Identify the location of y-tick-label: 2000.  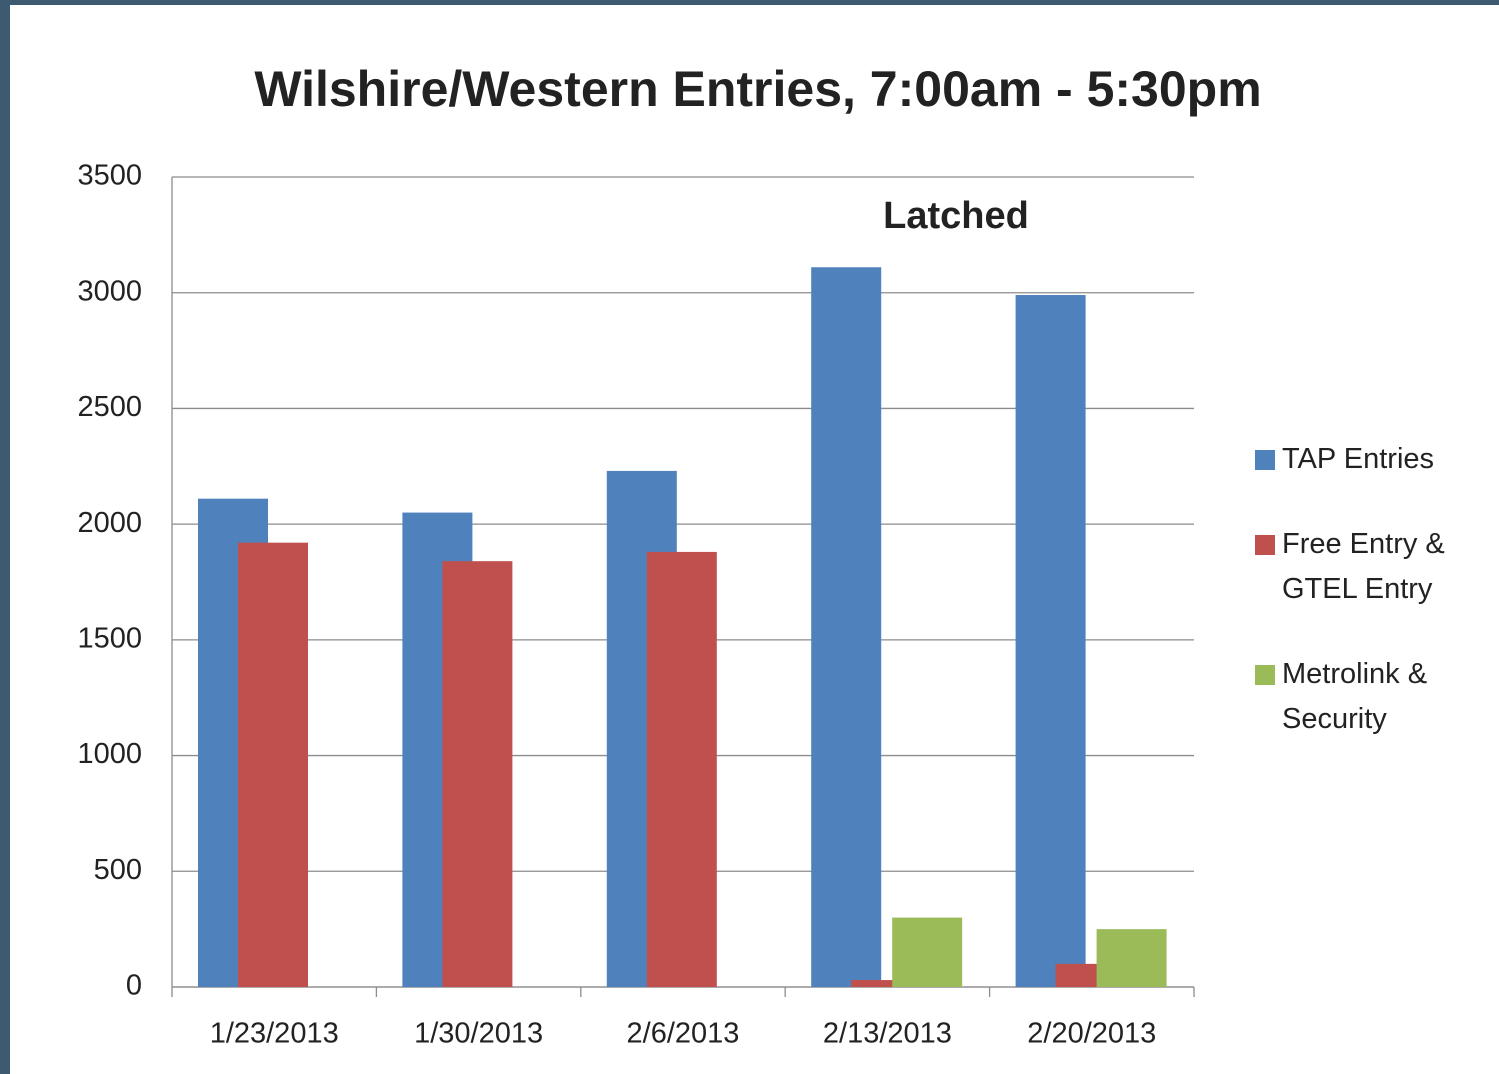
(109, 523).